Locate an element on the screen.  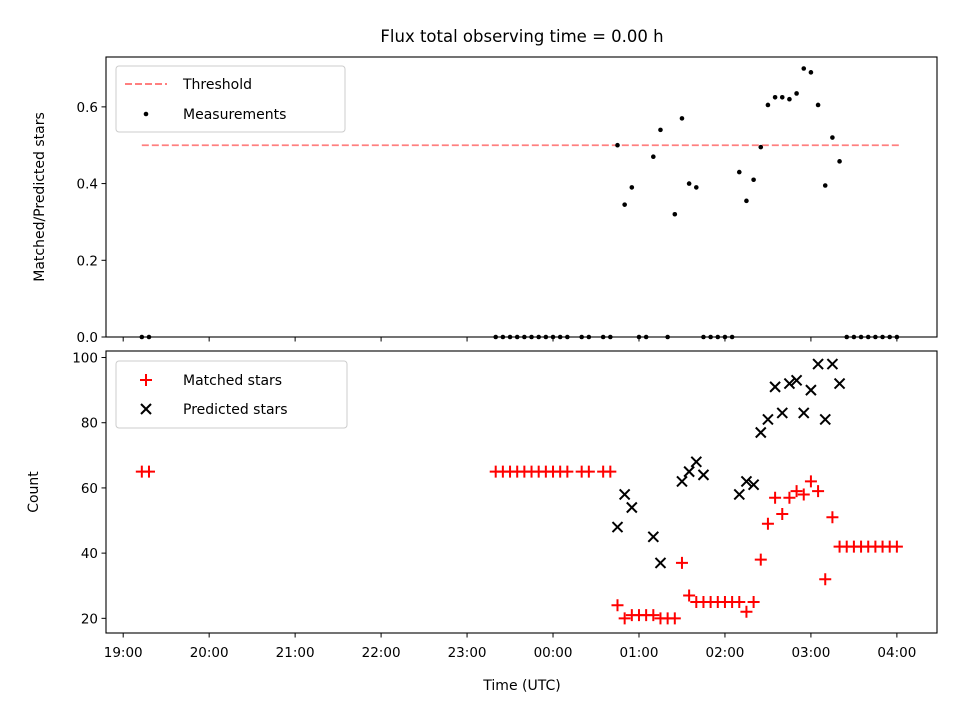
x-tick-label: 21:00 is located at coordinates (295, 653).